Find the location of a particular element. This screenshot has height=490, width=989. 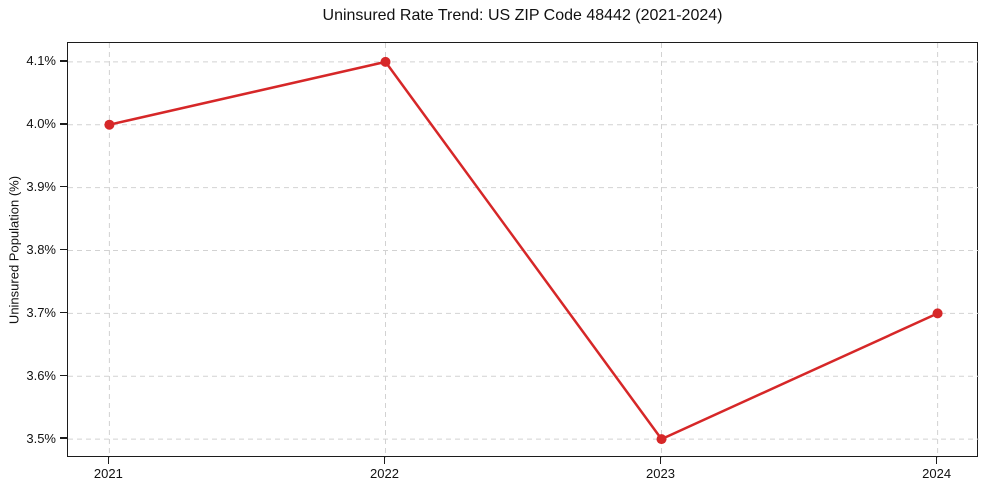

x-tick-label: 2024 is located at coordinates (937, 473).